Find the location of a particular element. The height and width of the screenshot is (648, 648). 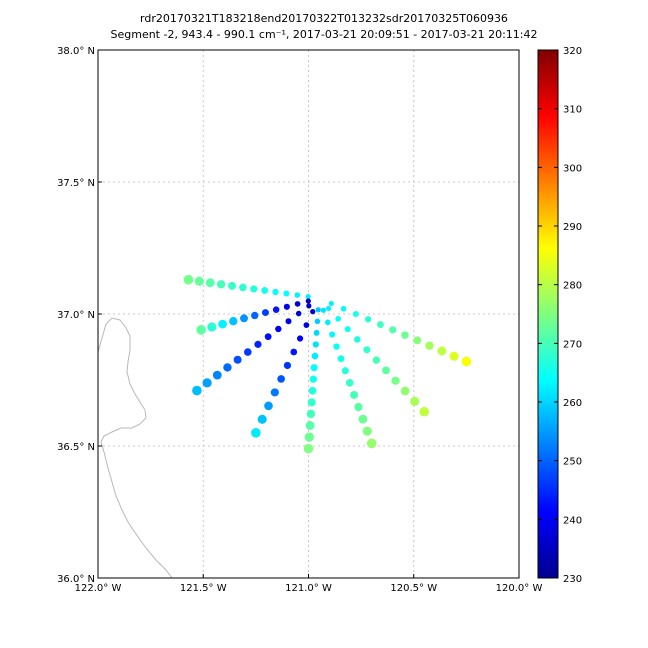

colorbar-tick-label: 310 is located at coordinates (572, 110).